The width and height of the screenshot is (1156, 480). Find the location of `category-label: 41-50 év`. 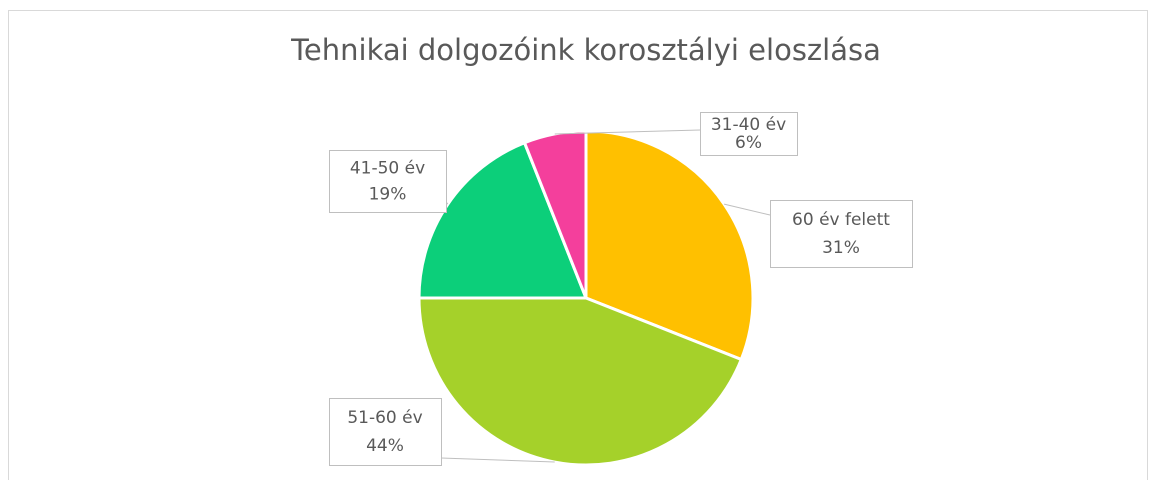

category-label: 41-50 év is located at coordinates (387, 169).